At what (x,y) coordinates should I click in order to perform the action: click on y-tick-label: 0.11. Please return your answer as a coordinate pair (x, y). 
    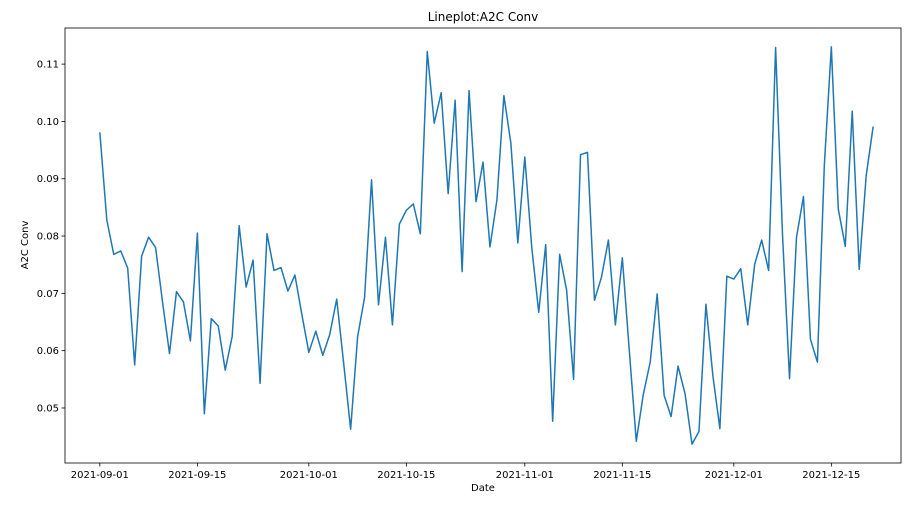
    Looking at the image, I should click on (48, 65).